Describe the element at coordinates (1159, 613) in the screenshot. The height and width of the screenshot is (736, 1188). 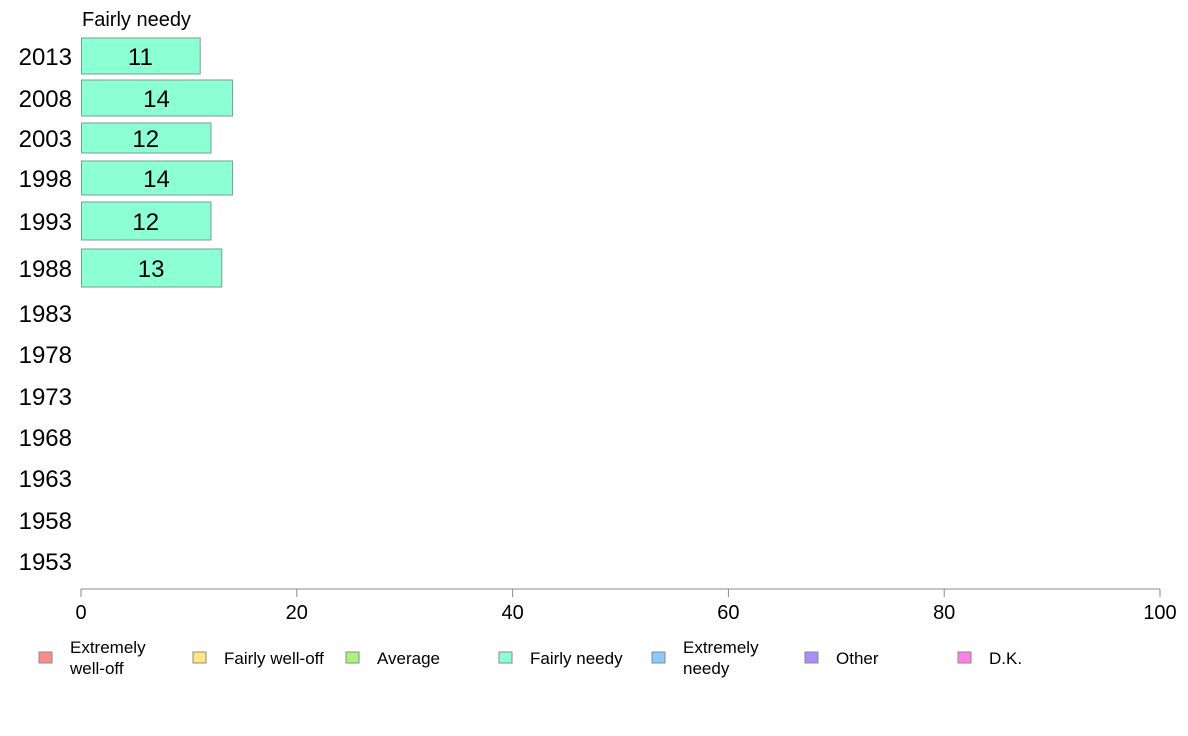
I see `x-tick-label: 100` at that location.